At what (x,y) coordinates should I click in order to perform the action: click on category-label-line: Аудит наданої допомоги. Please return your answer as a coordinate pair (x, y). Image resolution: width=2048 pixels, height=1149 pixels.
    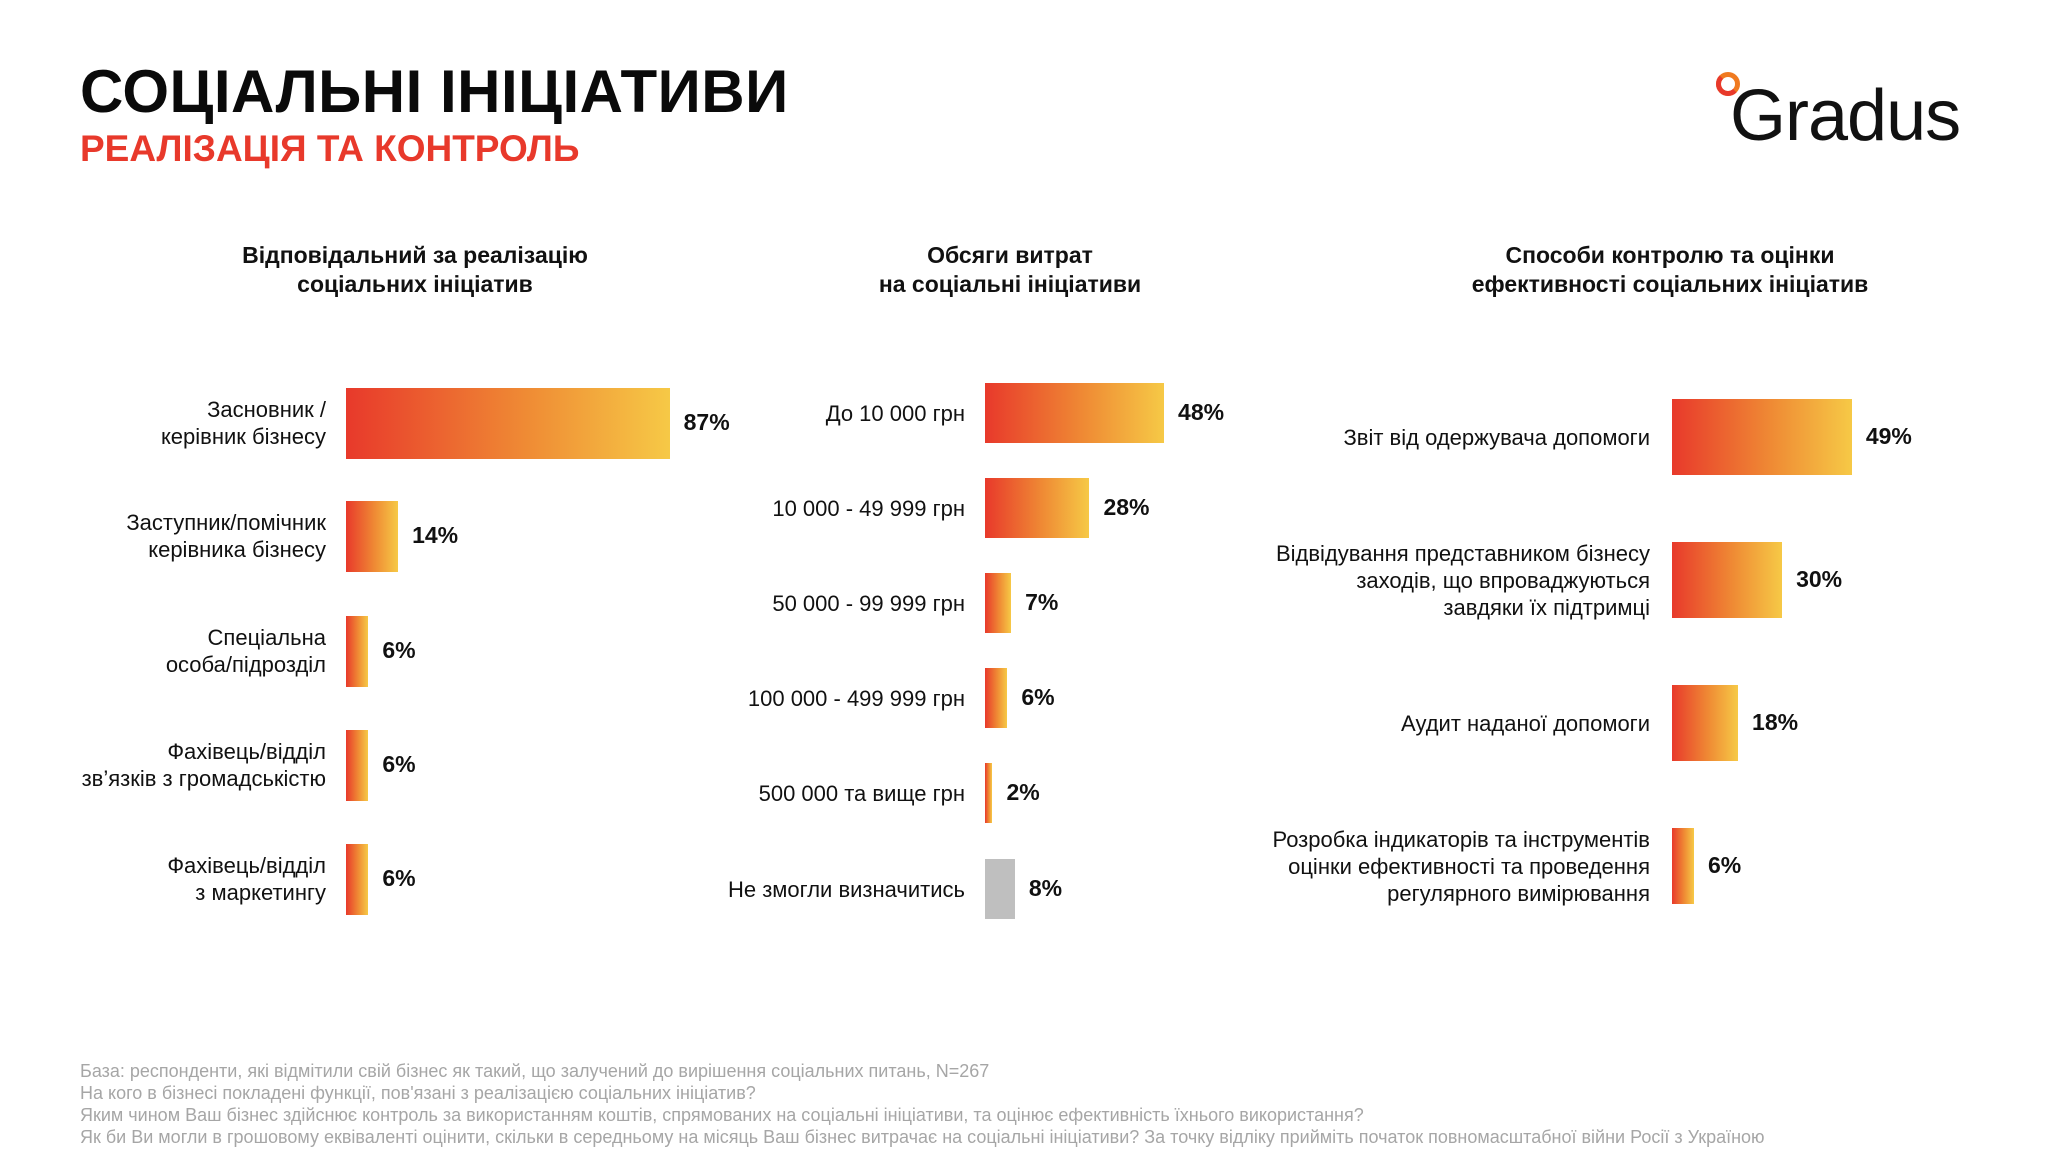
    Looking at the image, I should click on (1525, 723).